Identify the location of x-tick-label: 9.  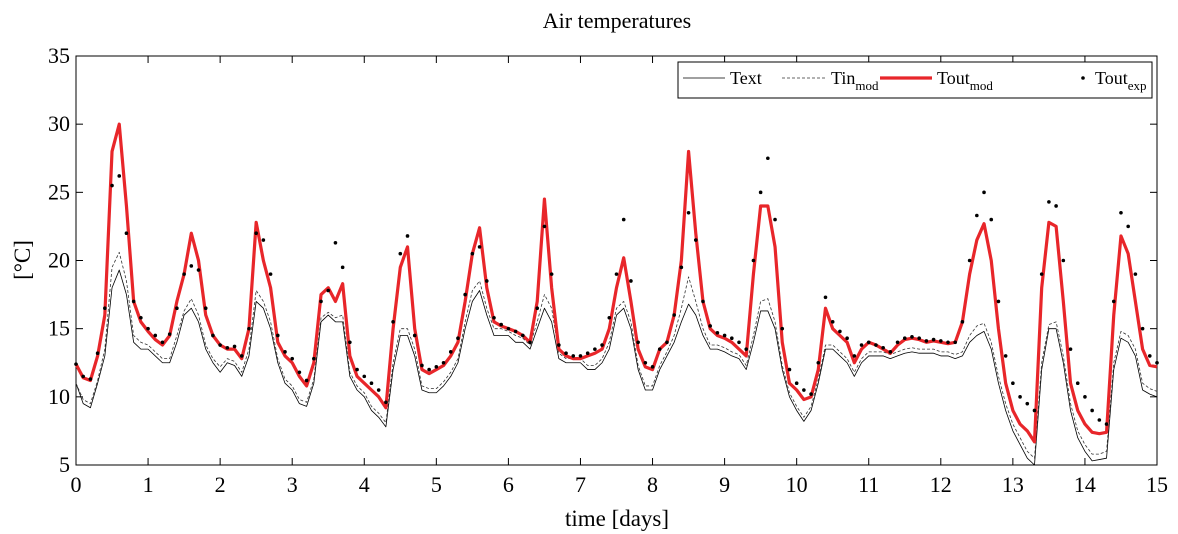
(724, 484).